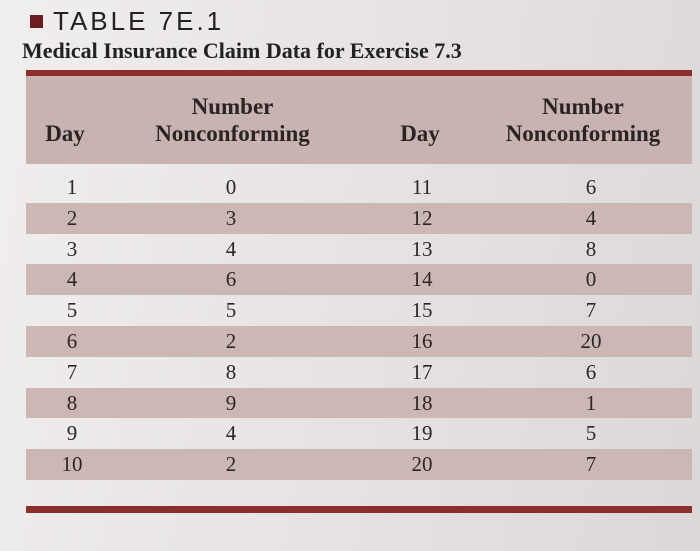 This screenshot has width=700, height=551. Describe the element at coordinates (422, 279) in the screenshot. I see `cell-day-right: 14` at that location.